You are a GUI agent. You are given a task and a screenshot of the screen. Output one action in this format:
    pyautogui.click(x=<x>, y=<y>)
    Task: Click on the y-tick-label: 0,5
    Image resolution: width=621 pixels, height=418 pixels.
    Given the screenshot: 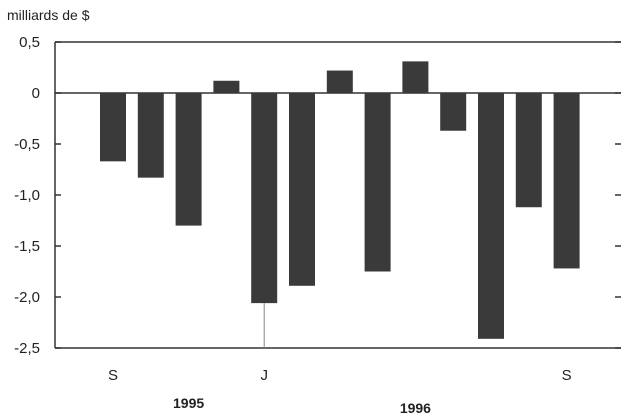 What is the action you would take?
    pyautogui.click(x=29, y=42)
    